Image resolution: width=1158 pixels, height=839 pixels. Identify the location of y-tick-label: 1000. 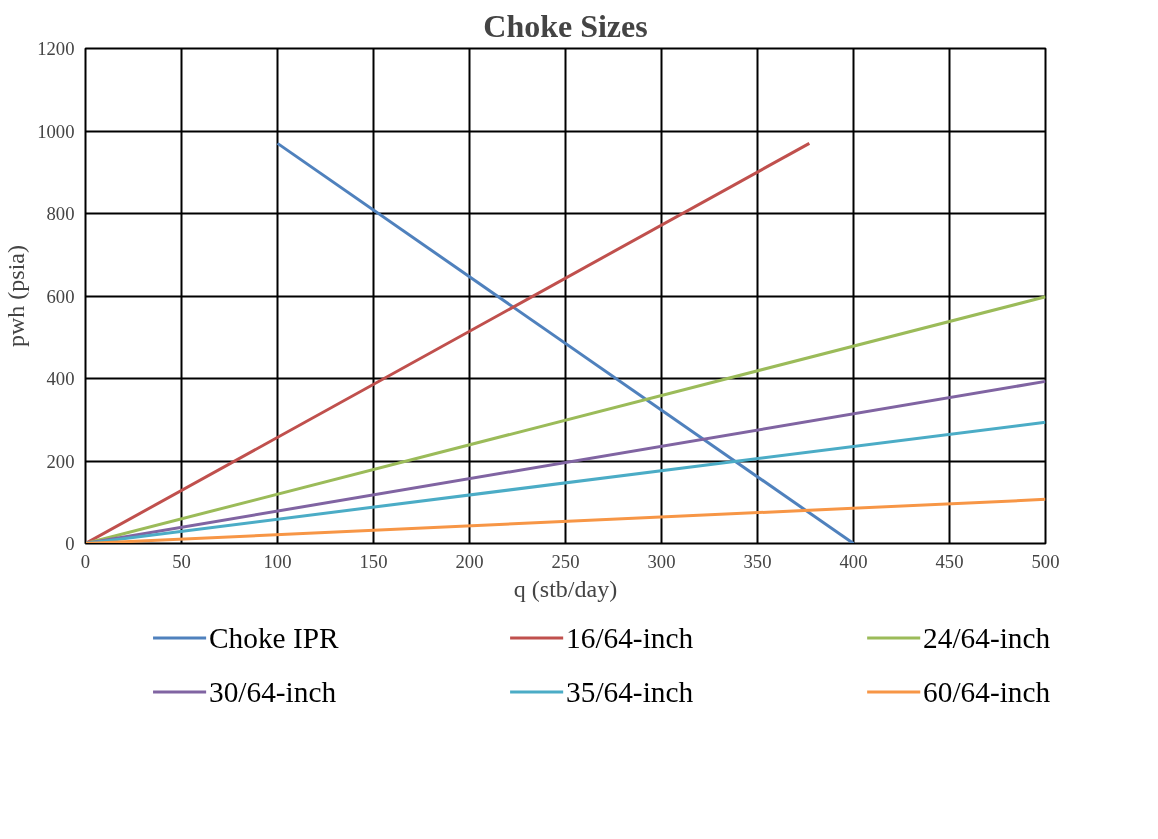
(56, 131).